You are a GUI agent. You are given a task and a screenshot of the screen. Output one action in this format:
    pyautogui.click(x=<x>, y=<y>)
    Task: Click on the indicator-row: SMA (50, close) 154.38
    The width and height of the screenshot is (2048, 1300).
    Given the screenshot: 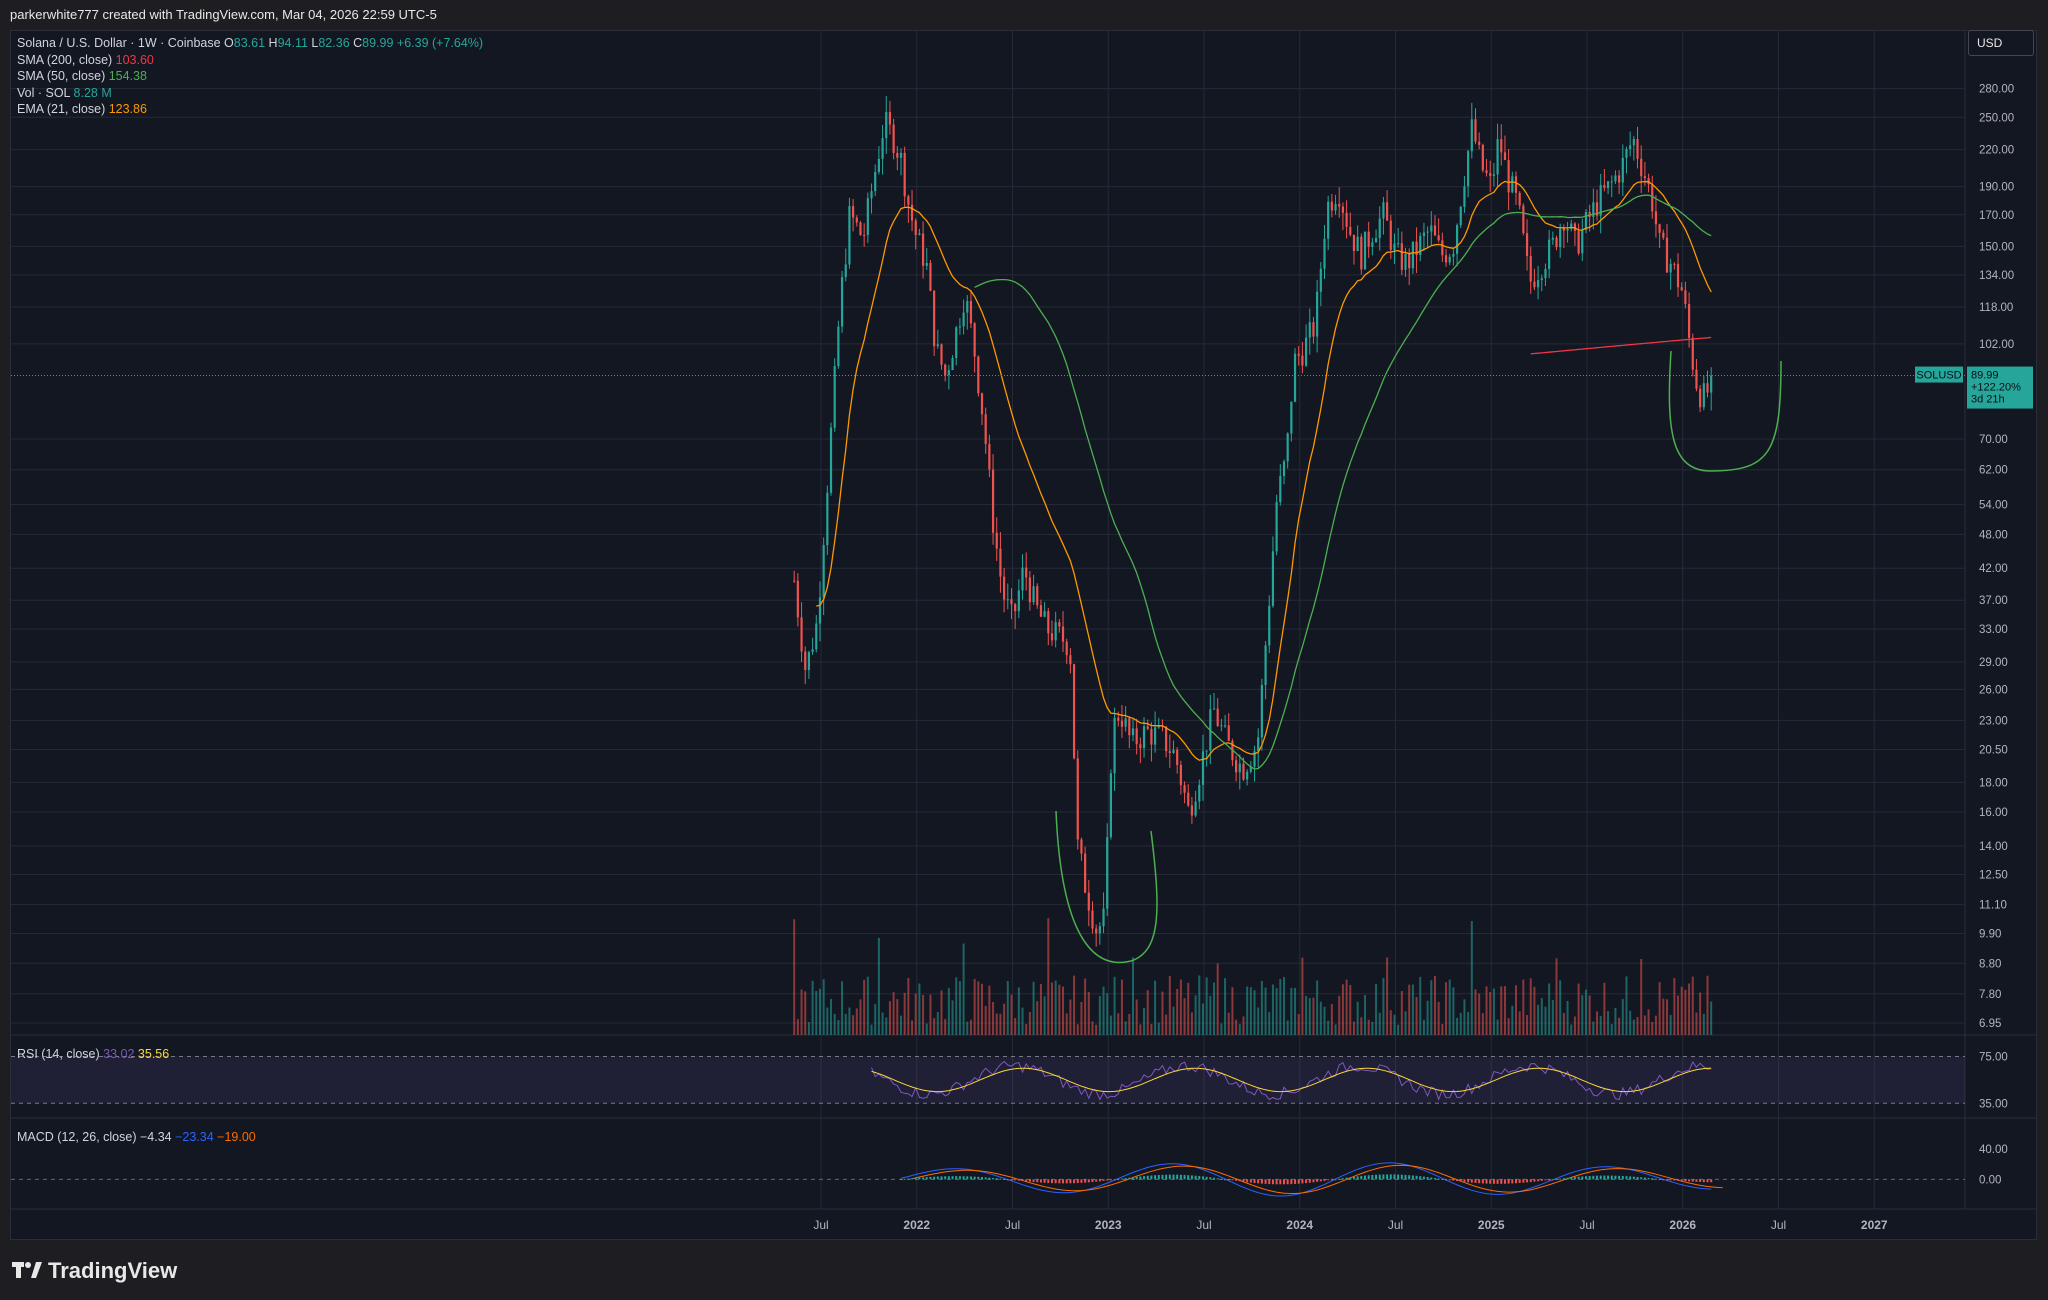 What is the action you would take?
    pyautogui.click(x=250, y=76)
    